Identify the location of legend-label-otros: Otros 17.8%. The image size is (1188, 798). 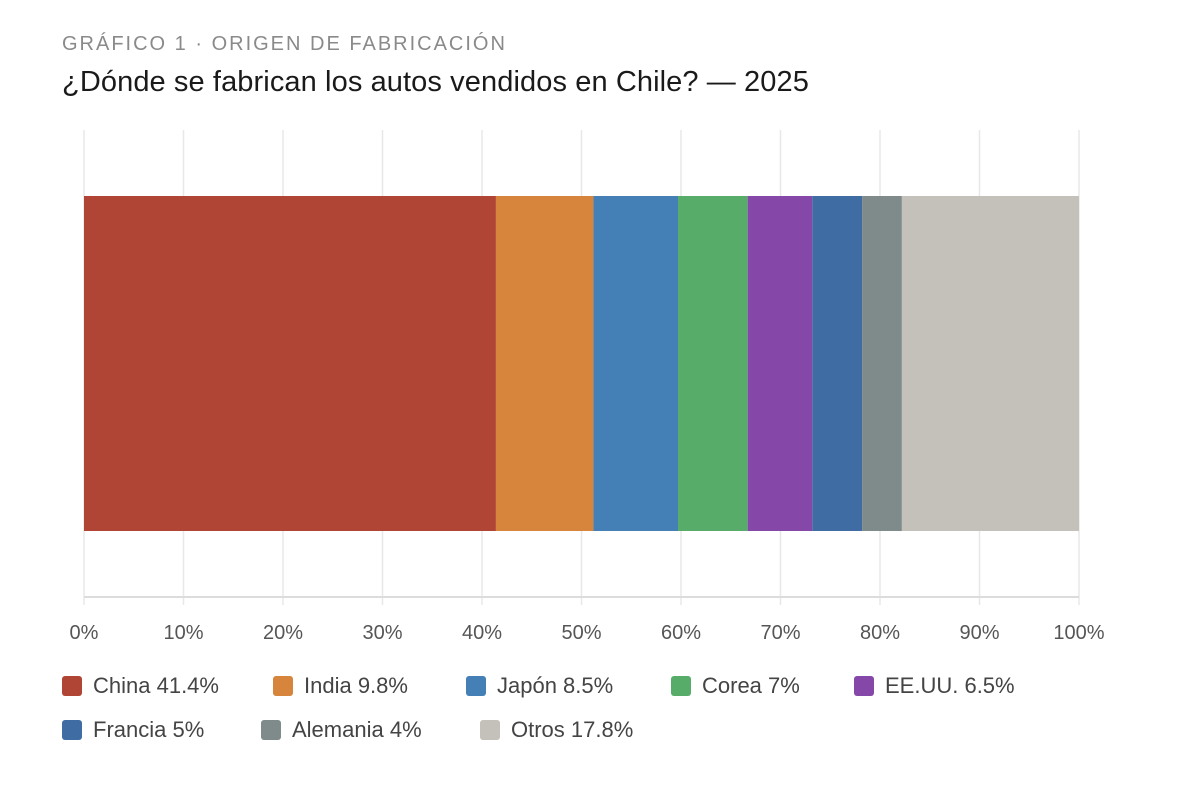
(572, 729).